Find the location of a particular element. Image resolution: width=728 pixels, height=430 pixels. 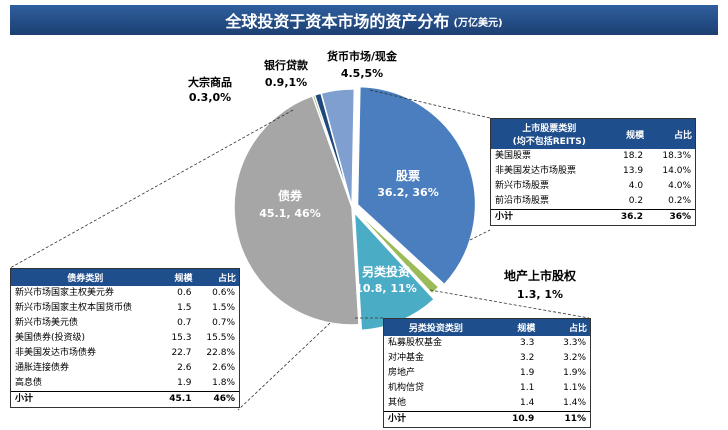

bonds-table-cell: 0.6 is located at coordinates (184, 293).